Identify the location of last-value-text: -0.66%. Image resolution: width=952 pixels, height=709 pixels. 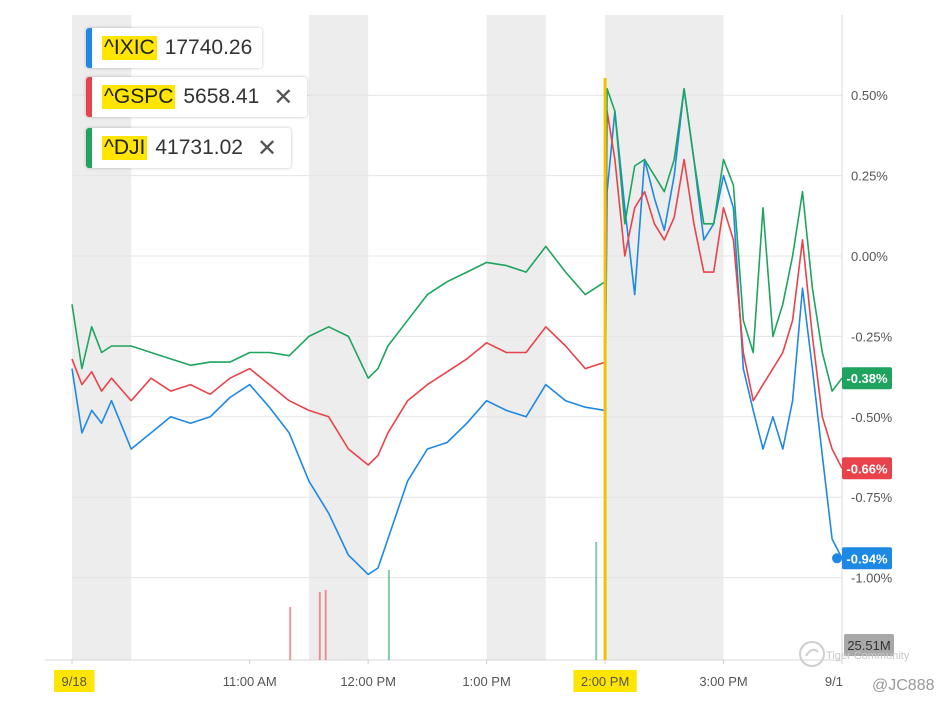
(867, 468).